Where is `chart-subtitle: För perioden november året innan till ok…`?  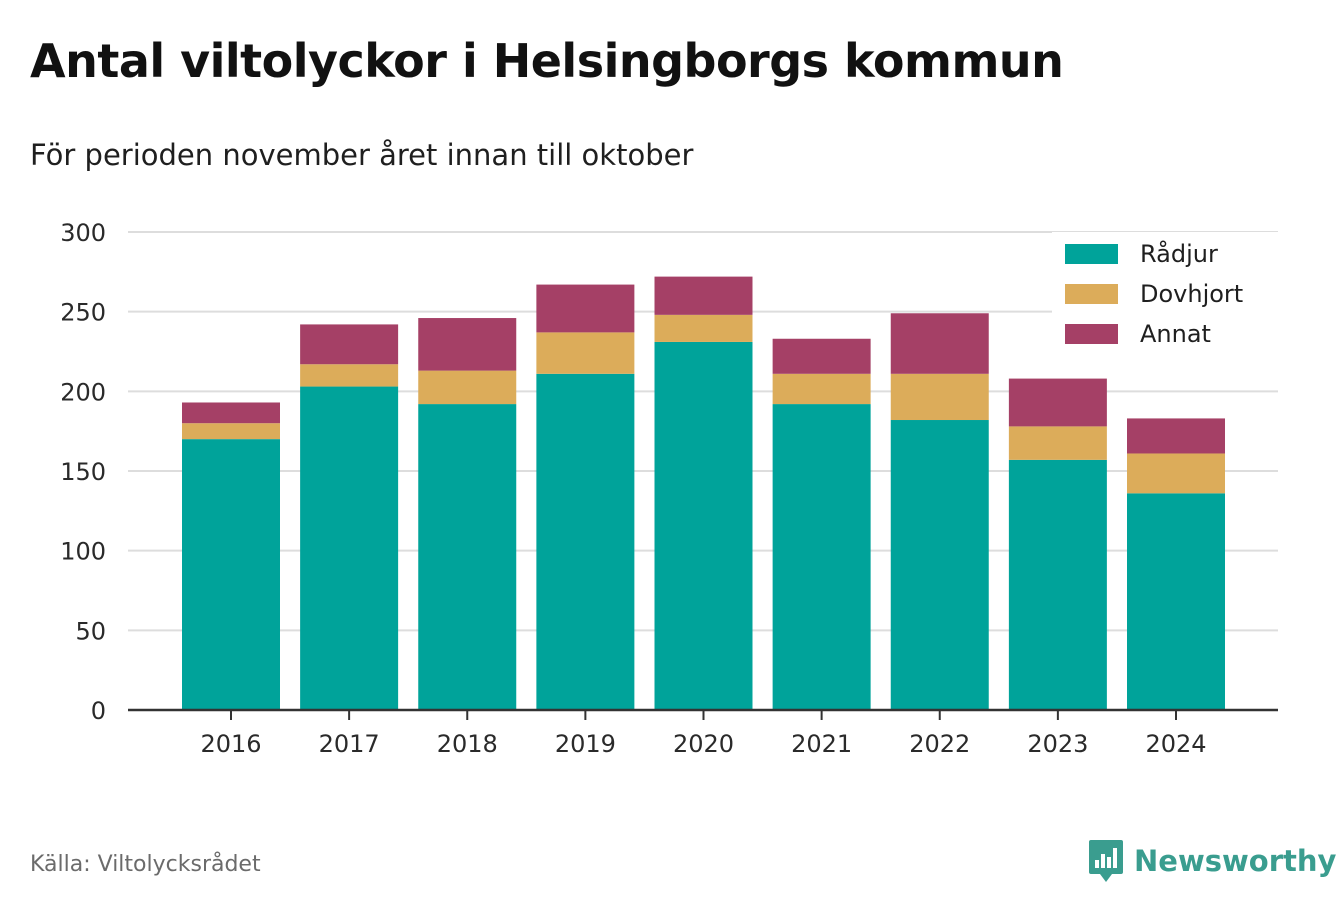 chart-subtitle: För perioden november året innan till ok… is located at coordinates (362, 155).